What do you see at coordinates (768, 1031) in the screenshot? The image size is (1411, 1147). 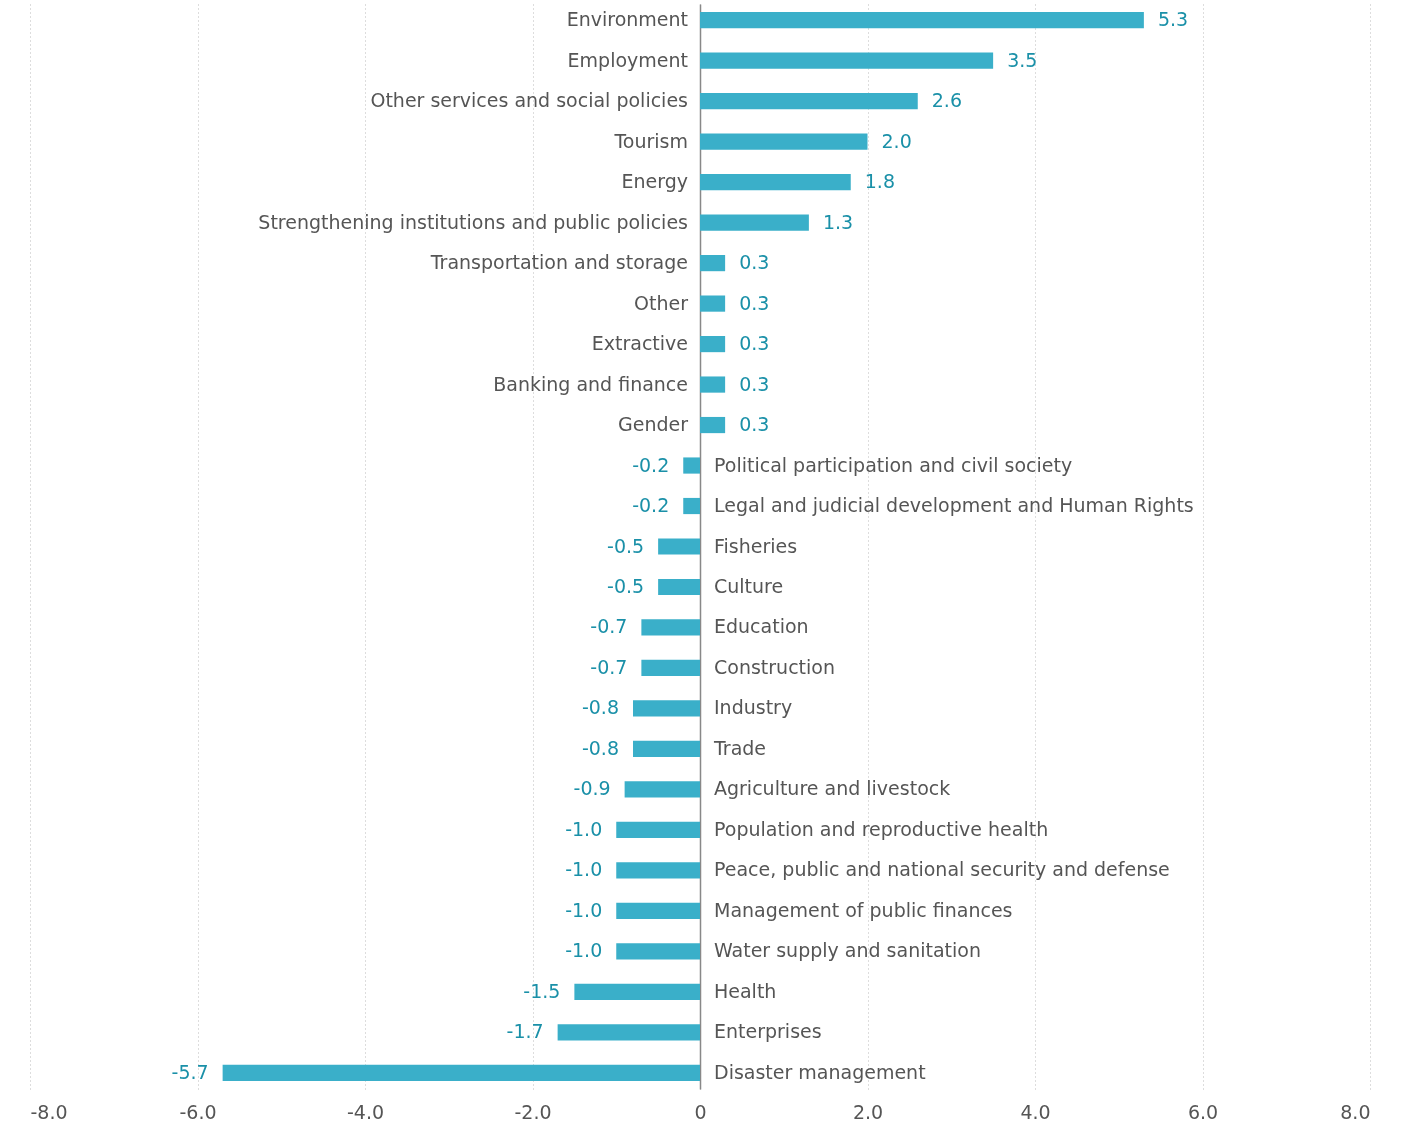 I see `y-tick-label: Enterprises` at bounding box center [768, 1031].